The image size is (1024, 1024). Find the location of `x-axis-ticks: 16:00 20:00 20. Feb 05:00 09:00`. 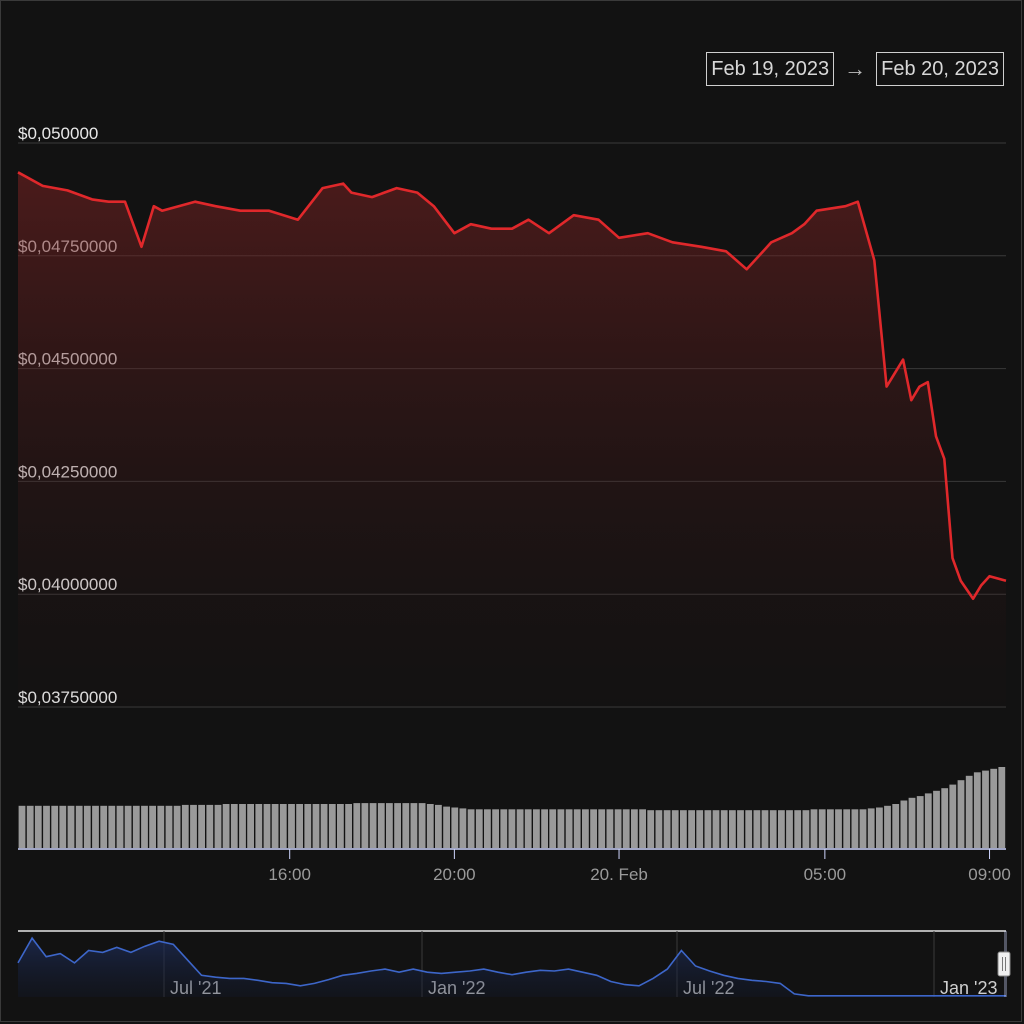

x-axis-ticks: 16:00 20:00 20. Feb 05:00 09:00 is located at coordinates (639, 866).